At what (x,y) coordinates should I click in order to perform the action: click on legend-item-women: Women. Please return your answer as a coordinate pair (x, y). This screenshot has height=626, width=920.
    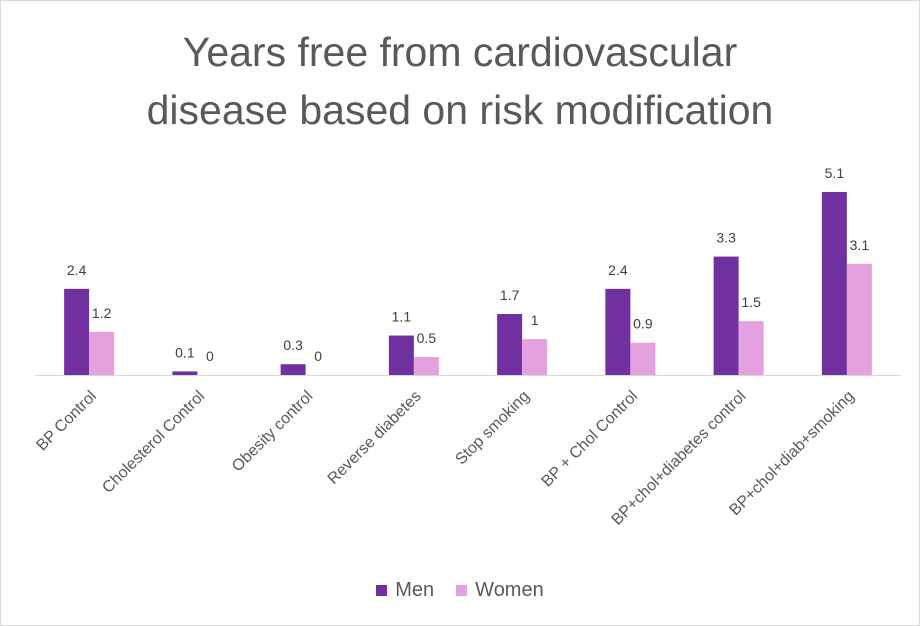
    Looking at the image, I should click on (500, 590).